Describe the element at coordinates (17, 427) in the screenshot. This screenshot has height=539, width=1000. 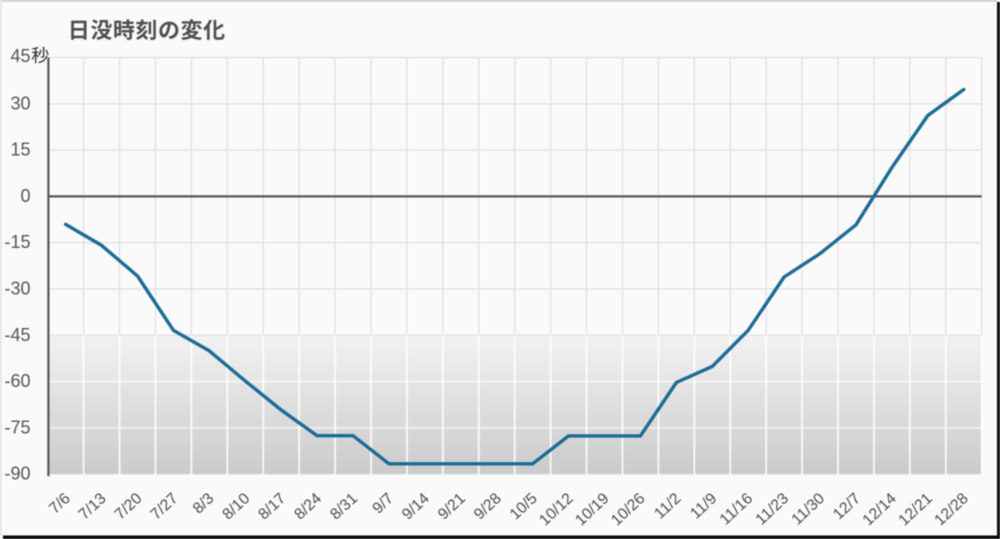
I see `svg-text: -75` at that location.